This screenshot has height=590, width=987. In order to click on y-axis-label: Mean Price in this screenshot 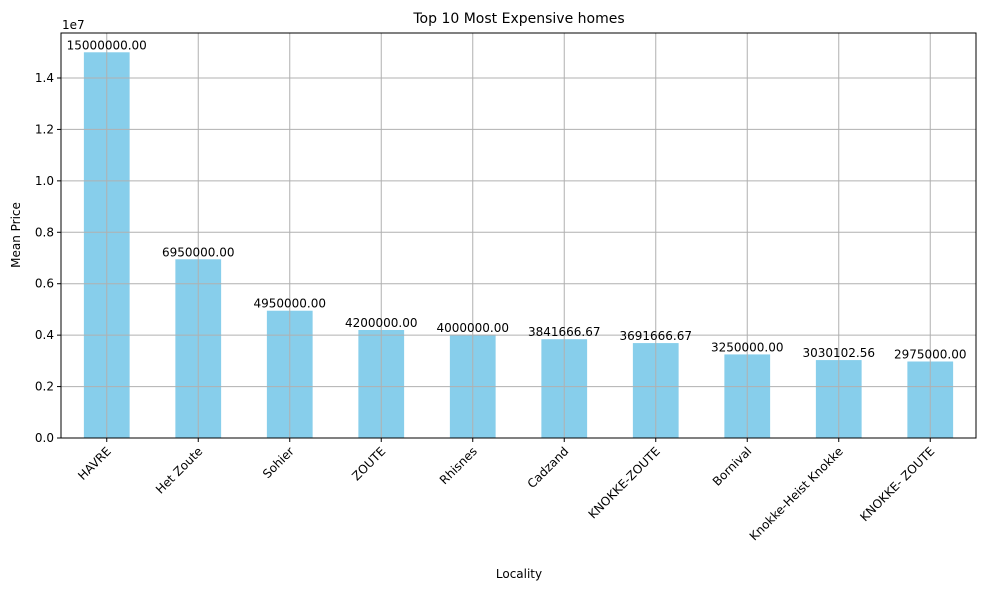, I will do `click(16, 235)`.